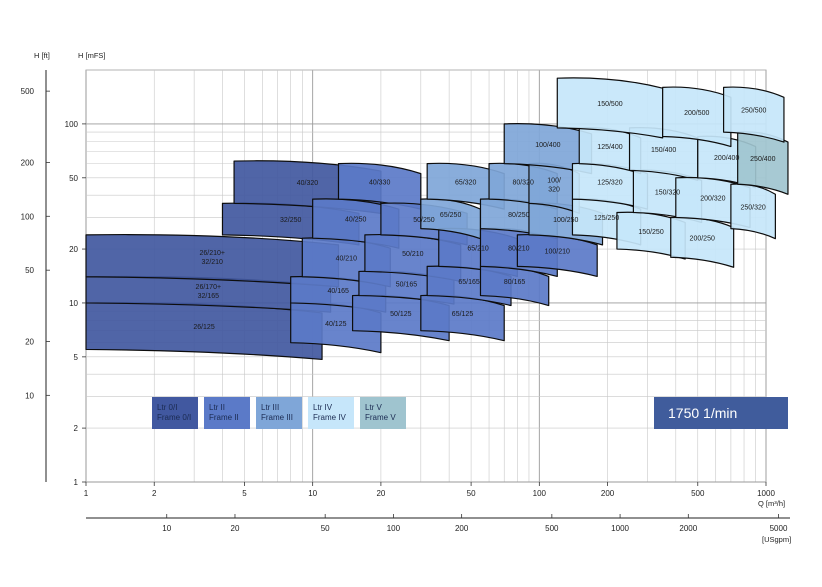 This screenshot has width=822, height=587. What do you see at coordinates (29, 341) in the screenshot?
I see `y2-tick-label: 20` at bounding box center [29, 341].